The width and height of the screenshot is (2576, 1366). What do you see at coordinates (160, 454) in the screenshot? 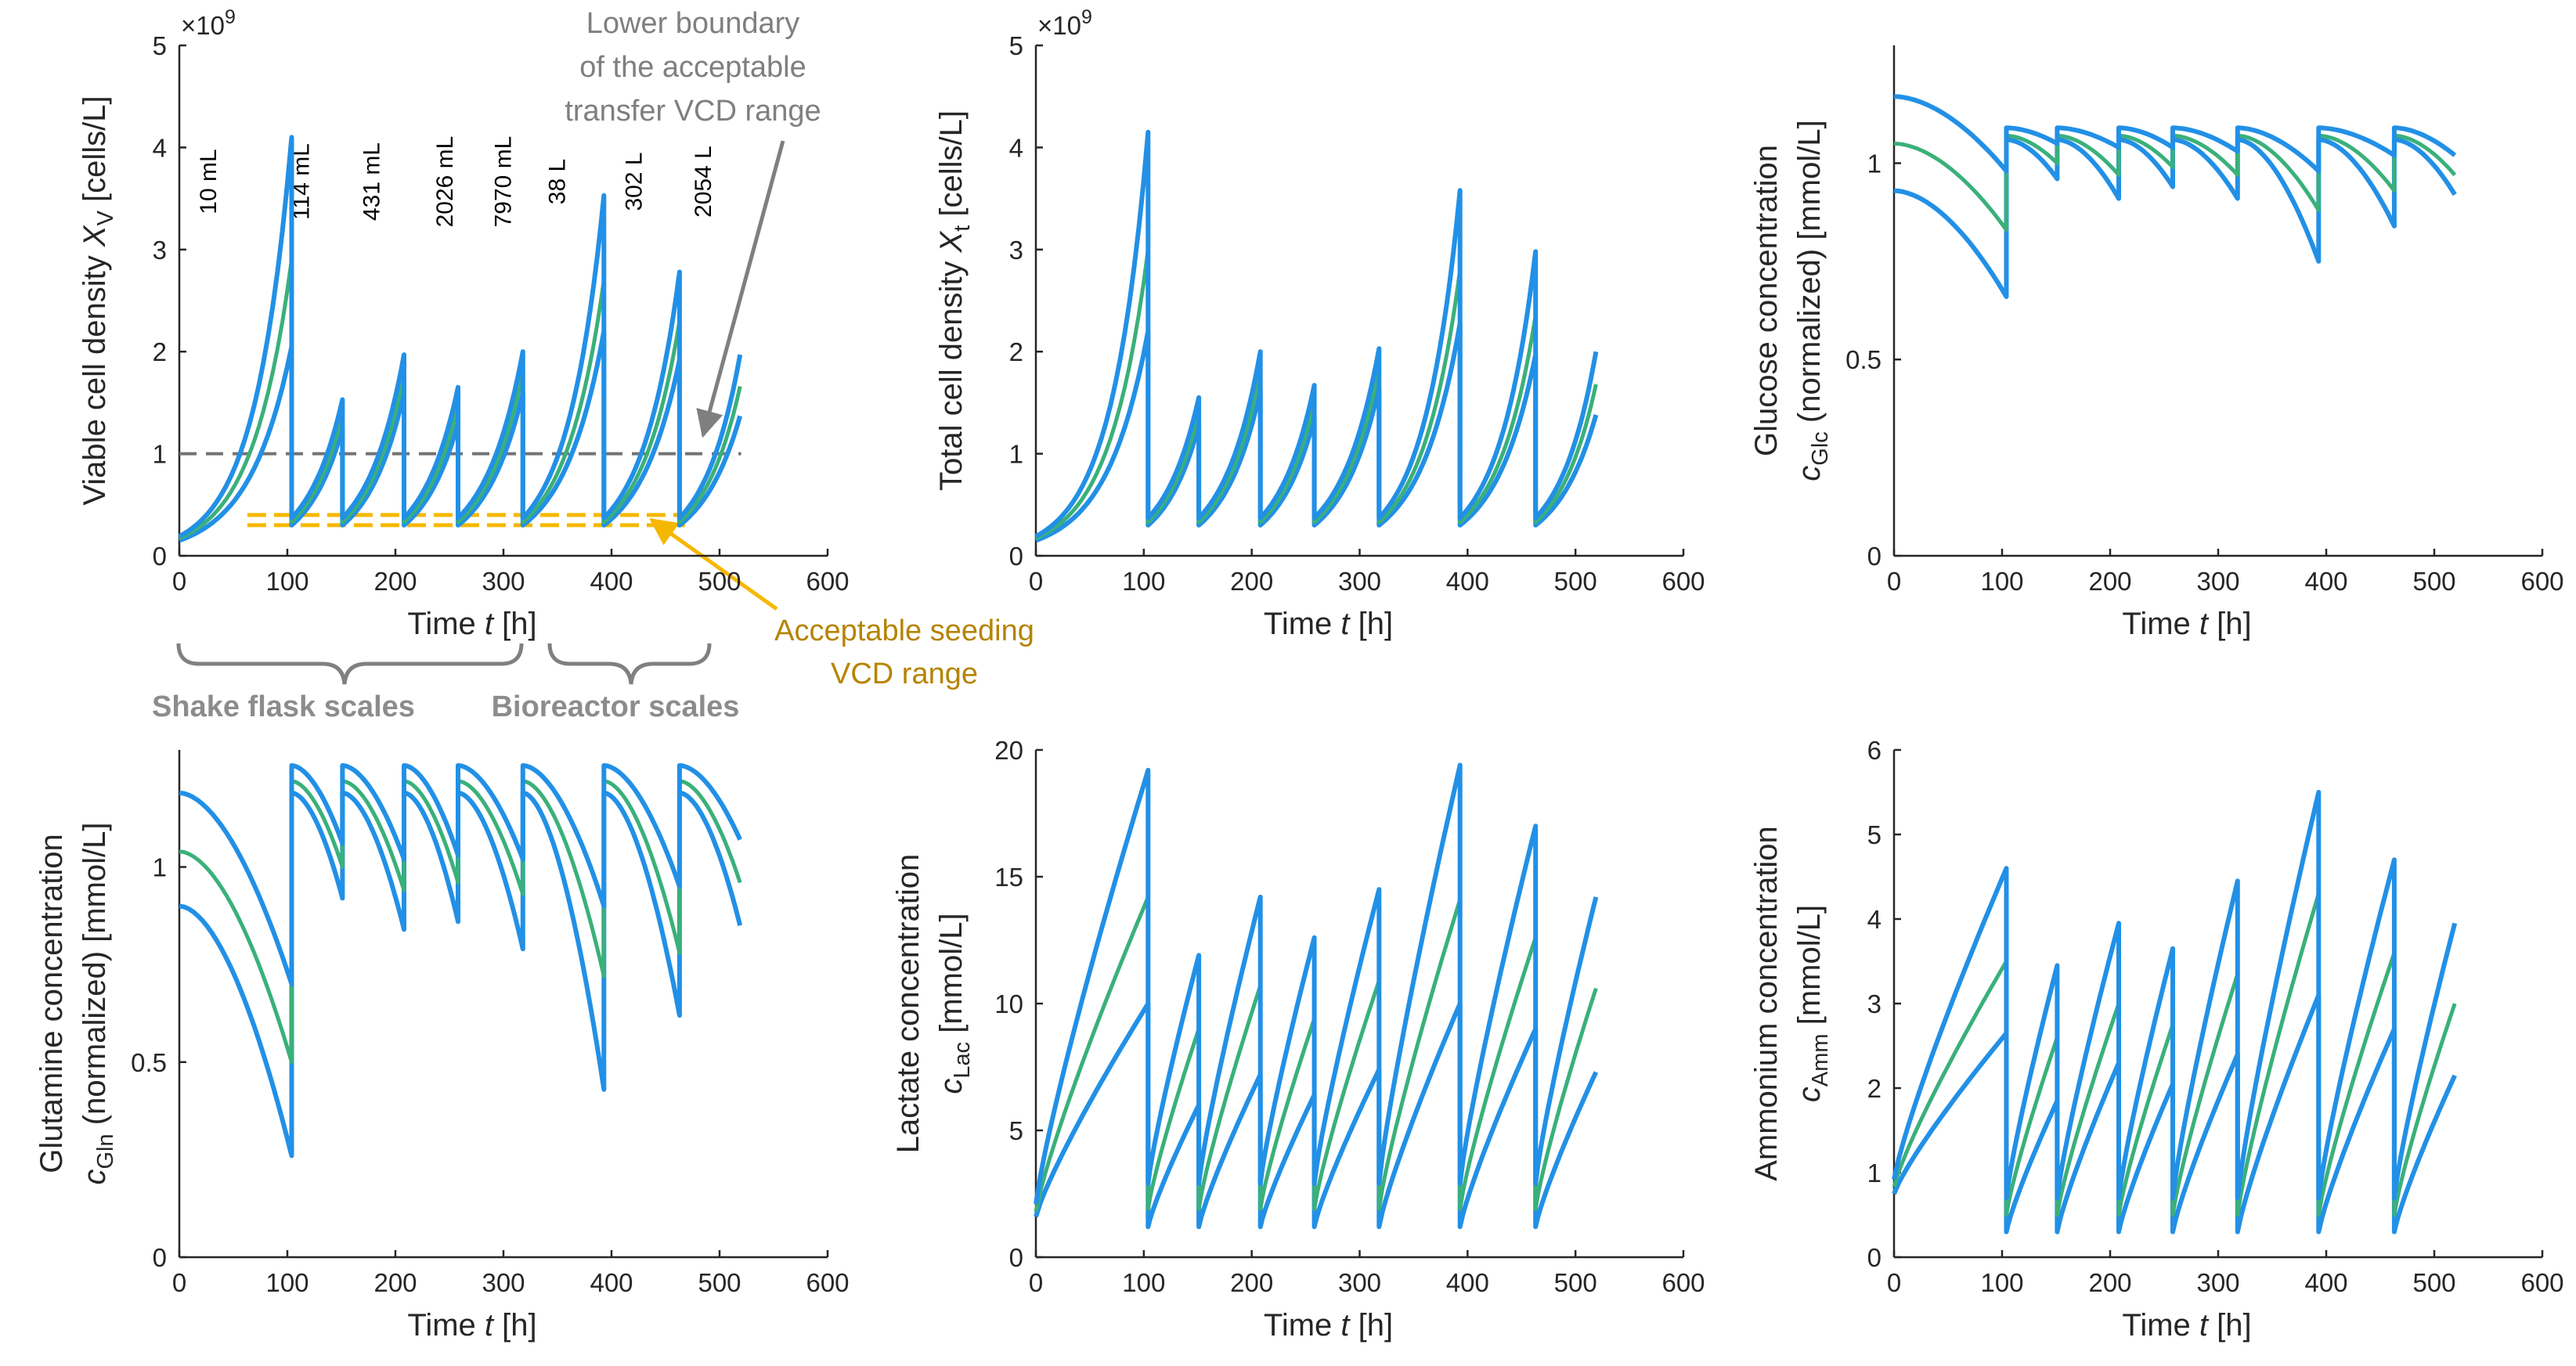
I see `vcd-y-tick-label: 1` at bounding box center [160, 454].